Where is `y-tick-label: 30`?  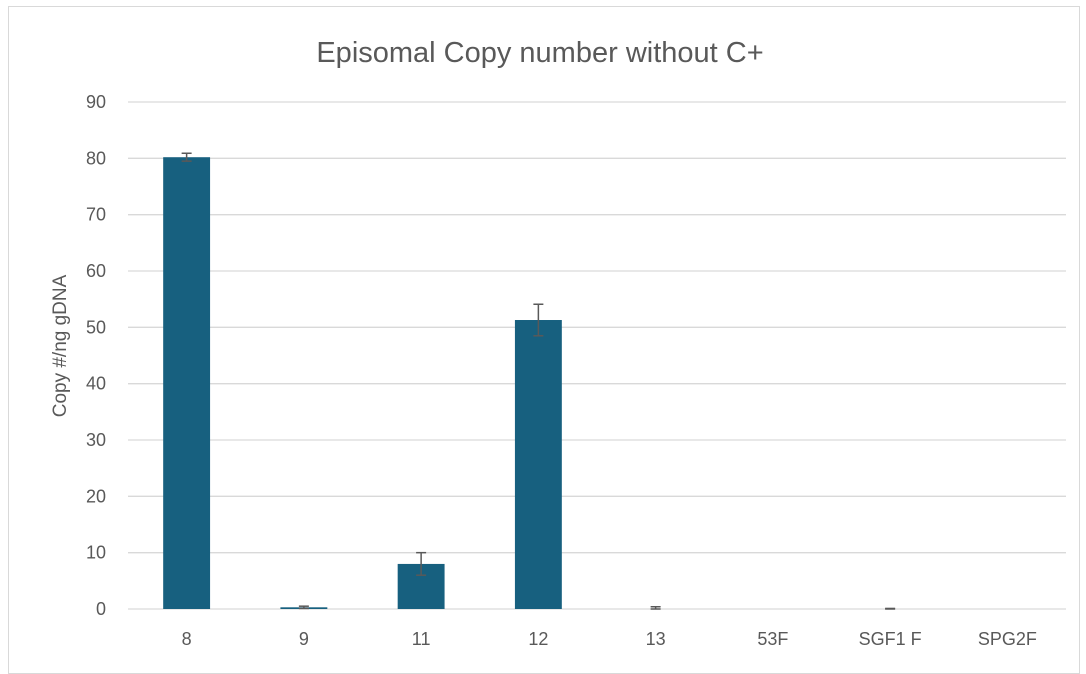
y-tick-label: 30 is located at coordinates (96, 440).